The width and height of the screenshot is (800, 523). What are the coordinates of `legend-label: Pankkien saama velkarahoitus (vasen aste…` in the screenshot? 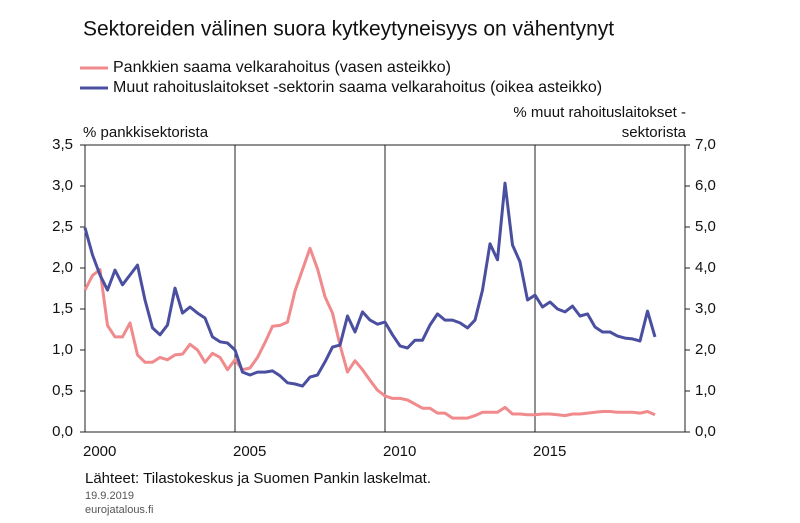 It's located at (282, 67).